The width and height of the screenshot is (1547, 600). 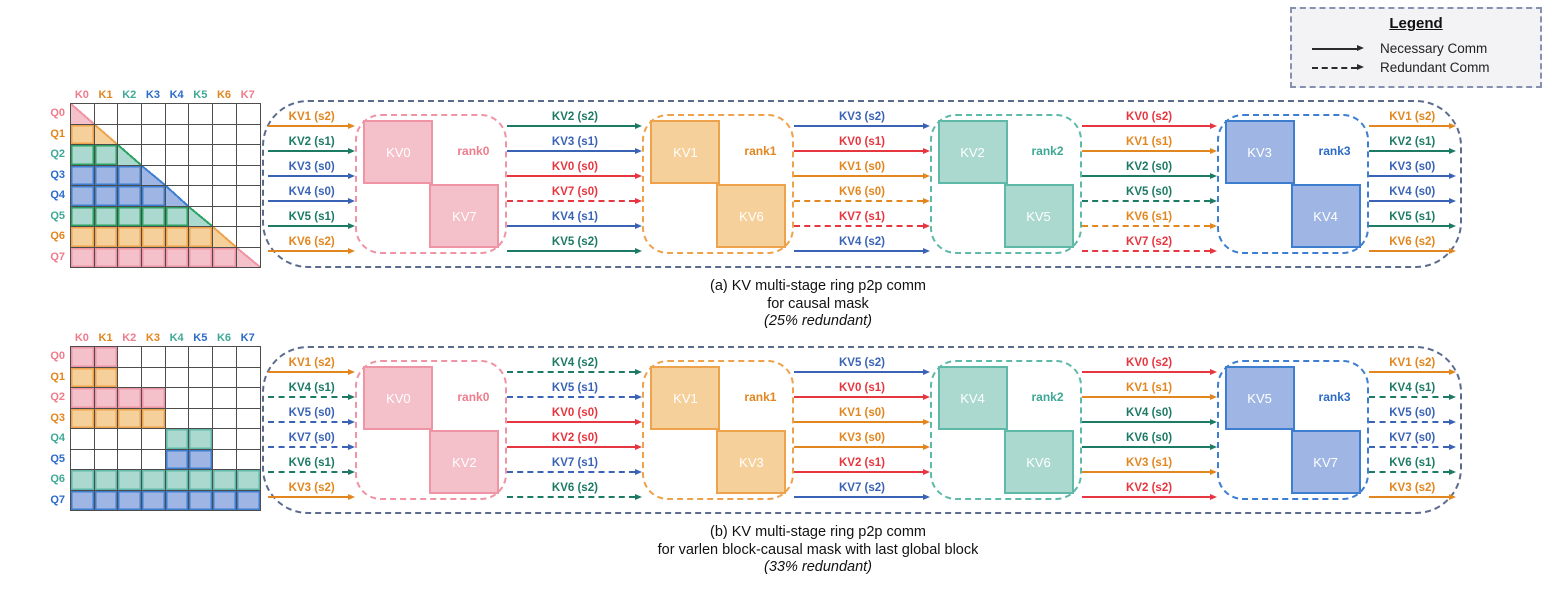 What do you see at coordinates (575, 467) in the screenshot?
I see `comm-arrow: KV7 (s1)` at bounding box center [575, 467].